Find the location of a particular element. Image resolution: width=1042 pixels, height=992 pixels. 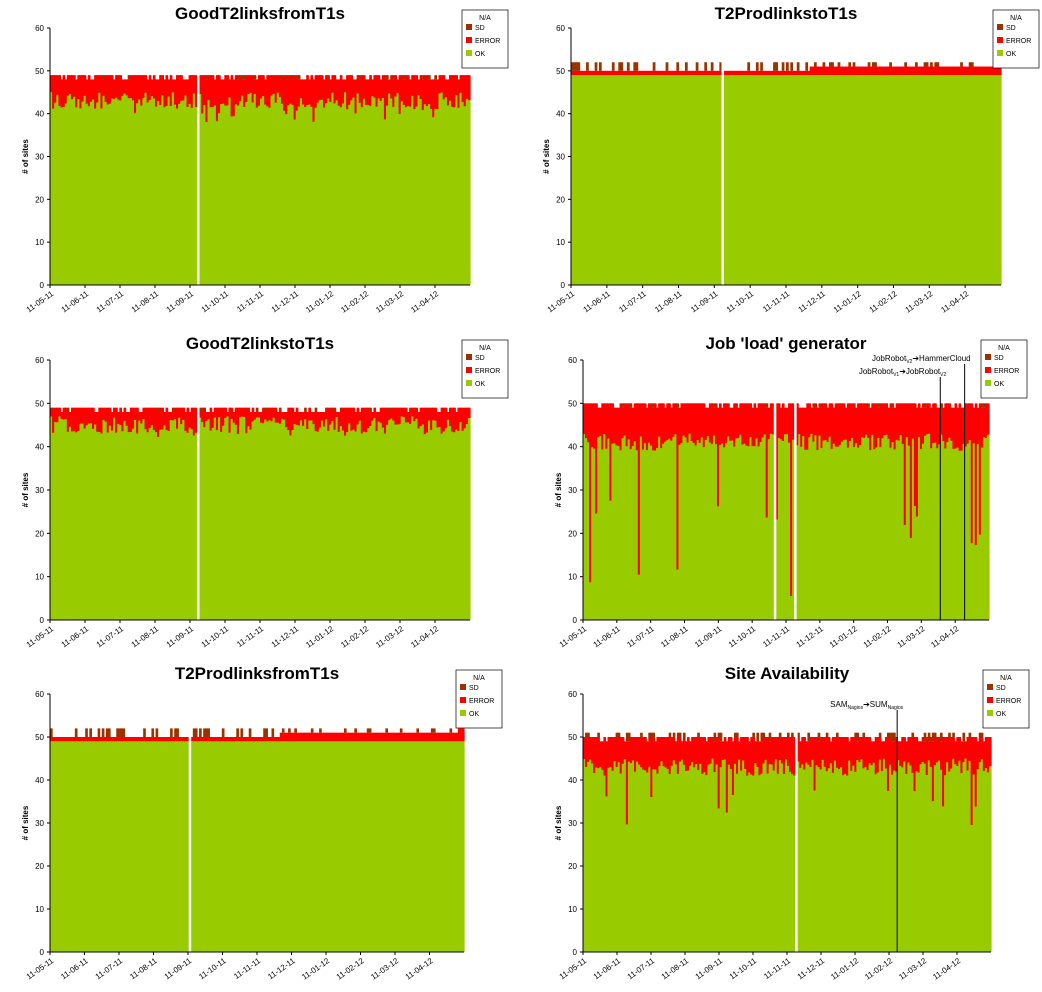

legend-label: ERROR is located at coordinates (487, 41).